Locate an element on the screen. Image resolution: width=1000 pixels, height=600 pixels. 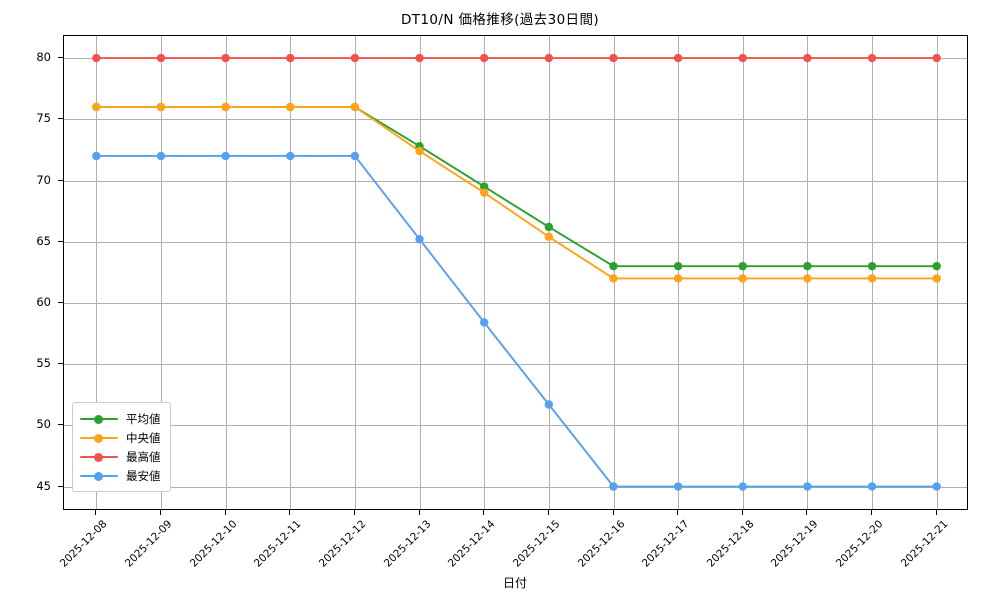
chart-title: DT10/N 価格推移(過去30日間) is located at coordinates (500, 20).